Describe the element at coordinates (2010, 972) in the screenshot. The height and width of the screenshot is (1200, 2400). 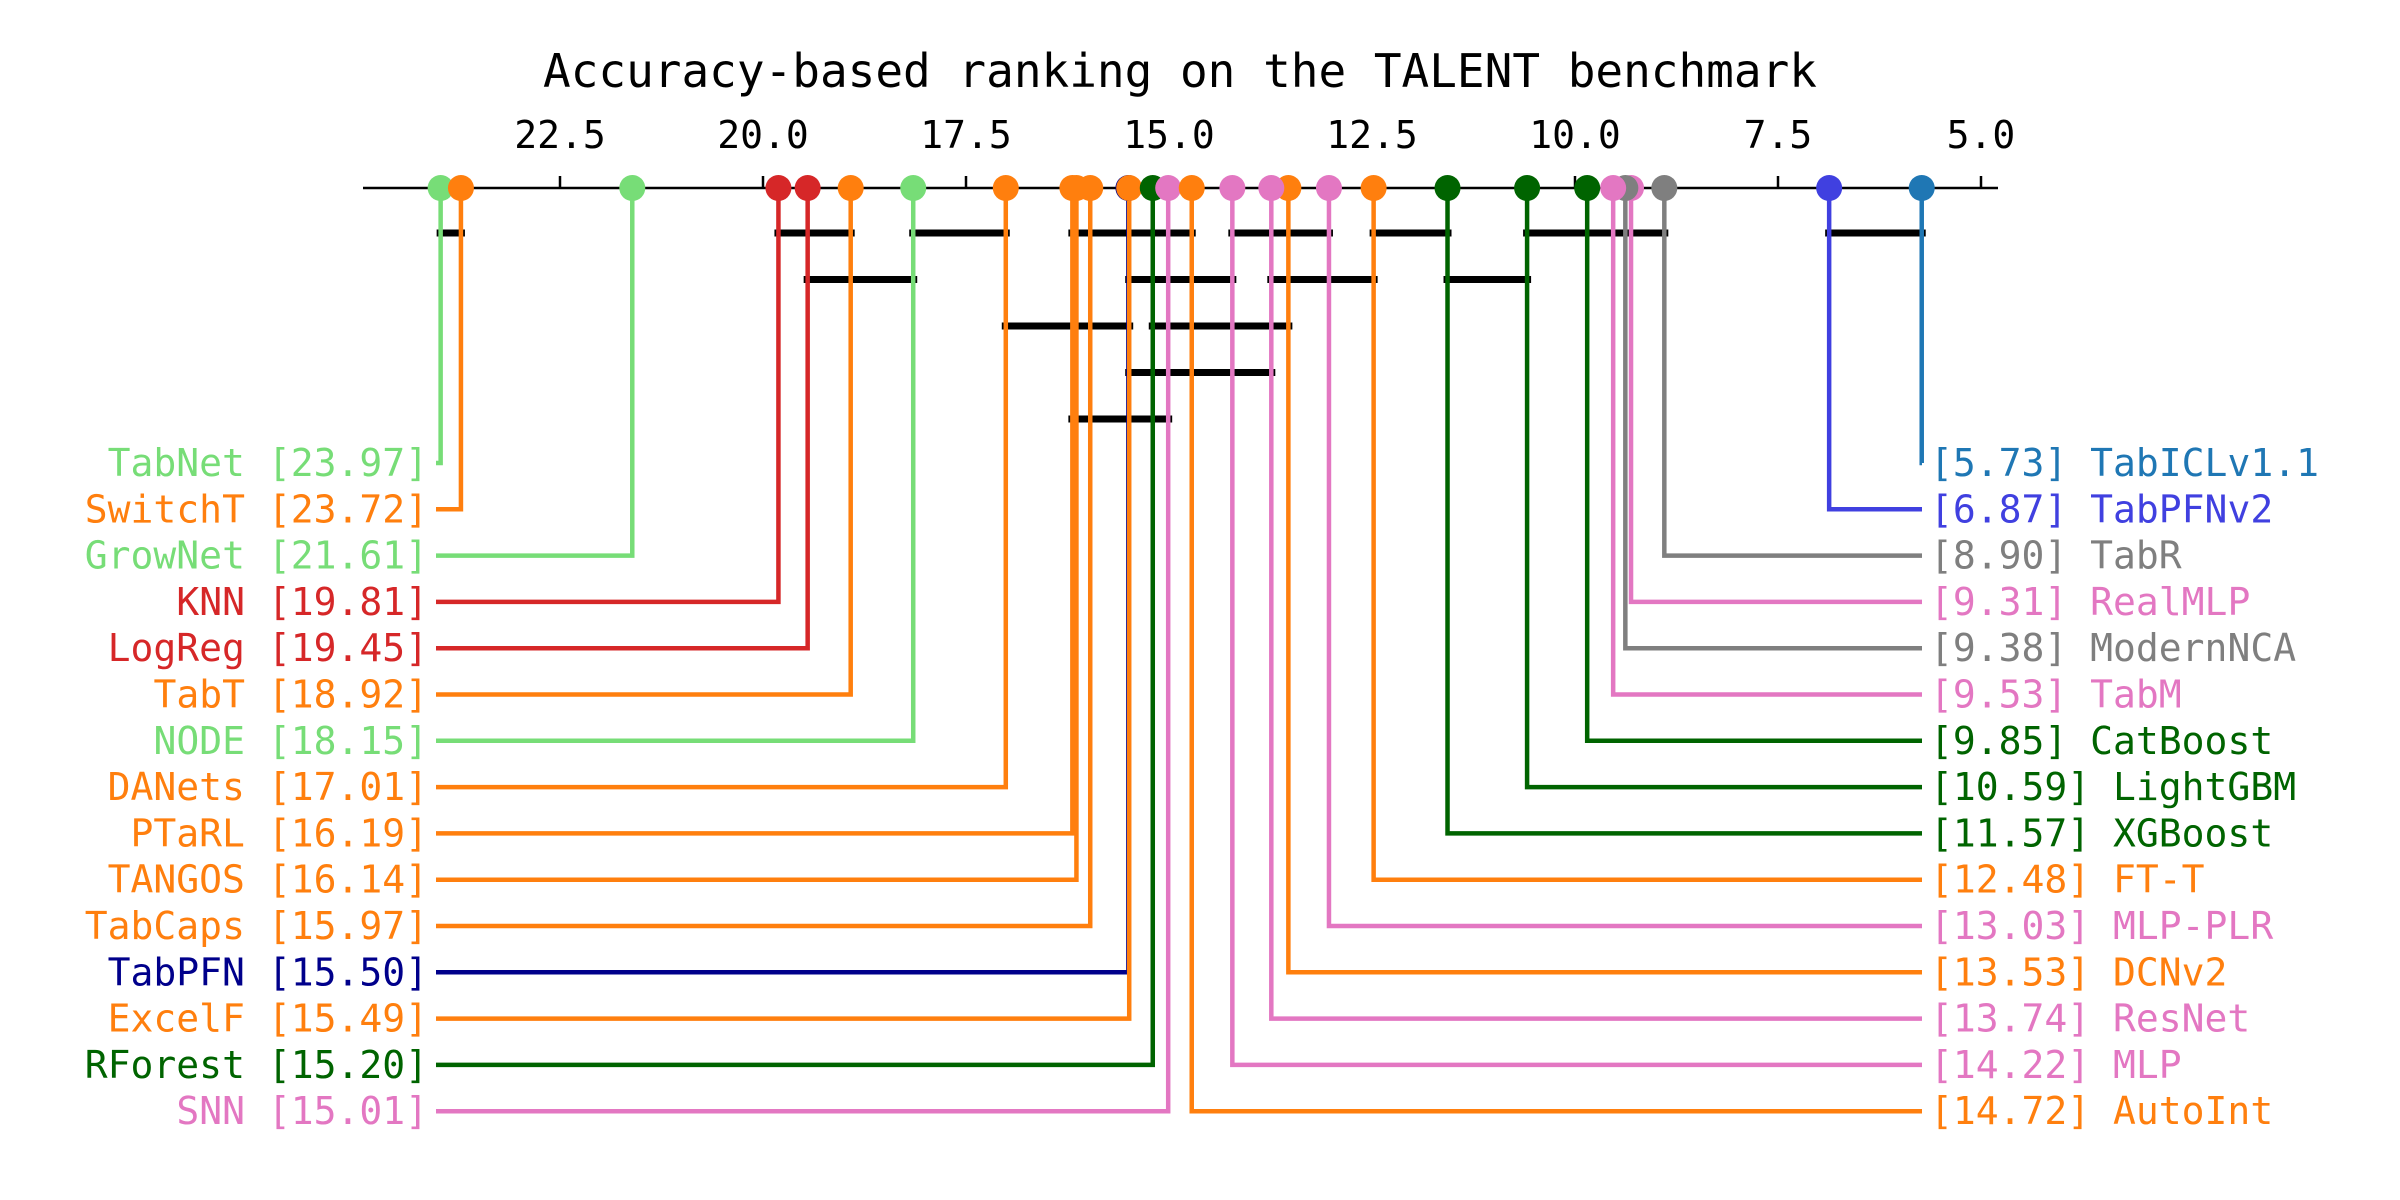
I see `method-rank: 13.53` at that location.